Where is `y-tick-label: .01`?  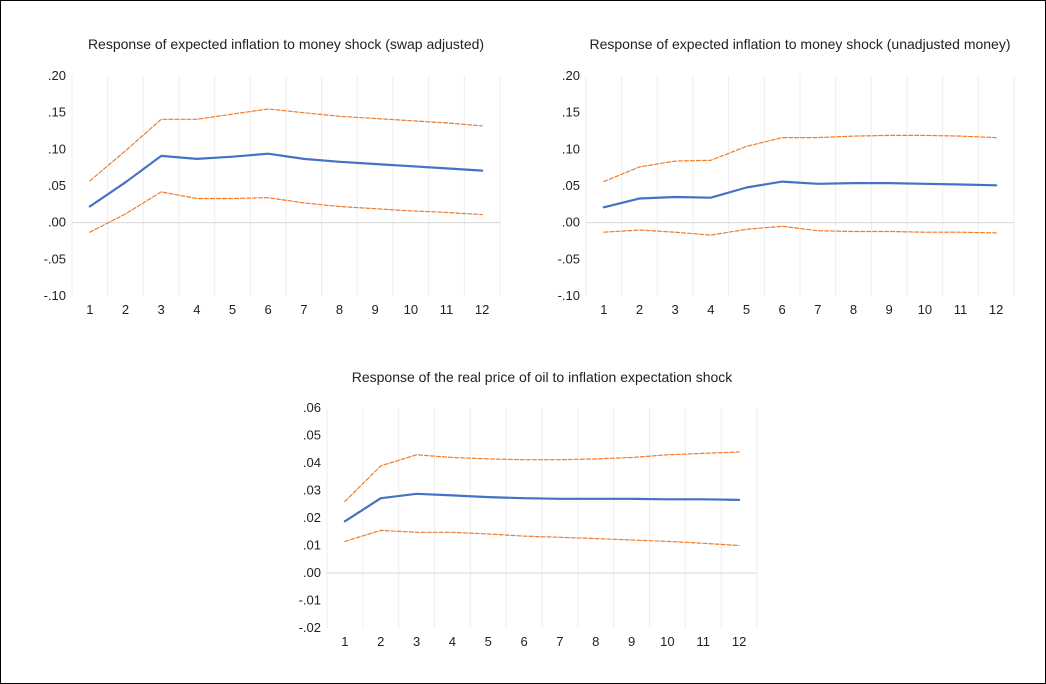 y-tick-label: .01 is located at coordinates (312, 545).